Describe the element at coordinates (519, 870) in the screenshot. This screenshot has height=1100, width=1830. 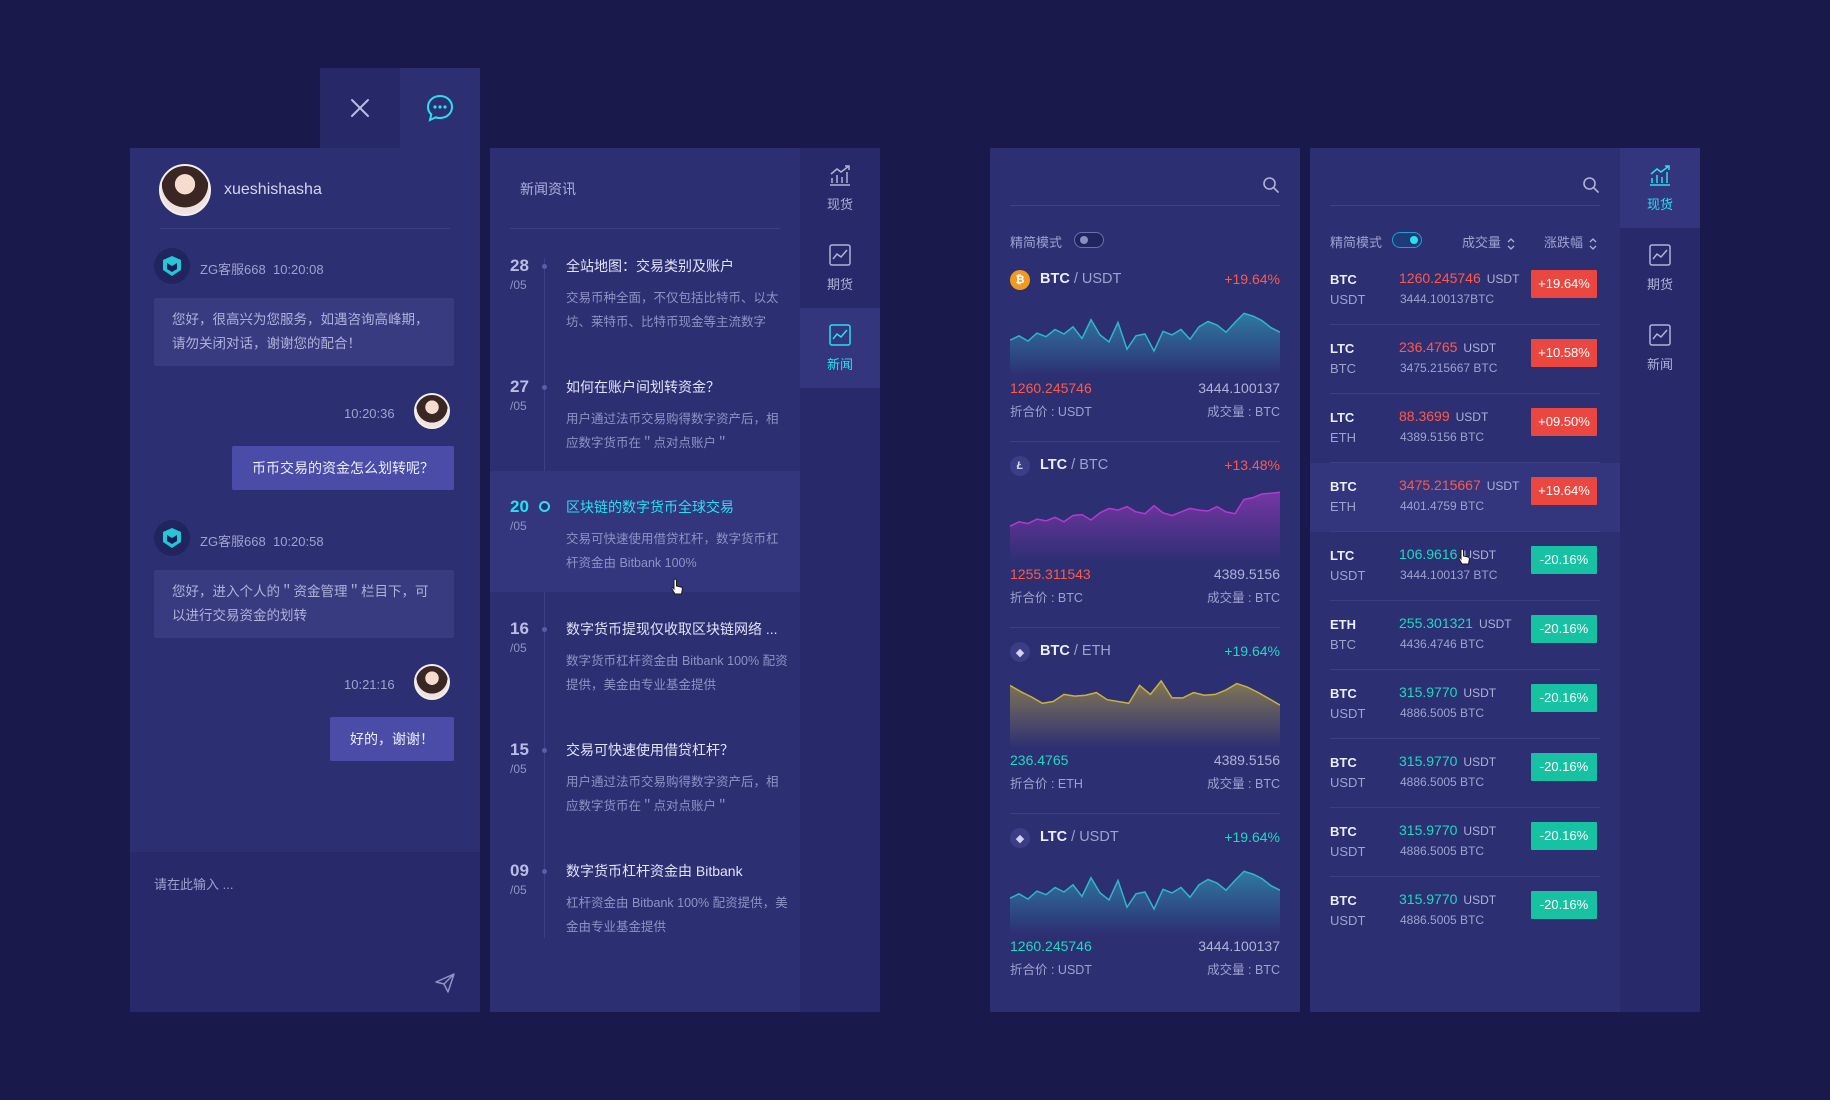
I see `news-day: 09` at that location.